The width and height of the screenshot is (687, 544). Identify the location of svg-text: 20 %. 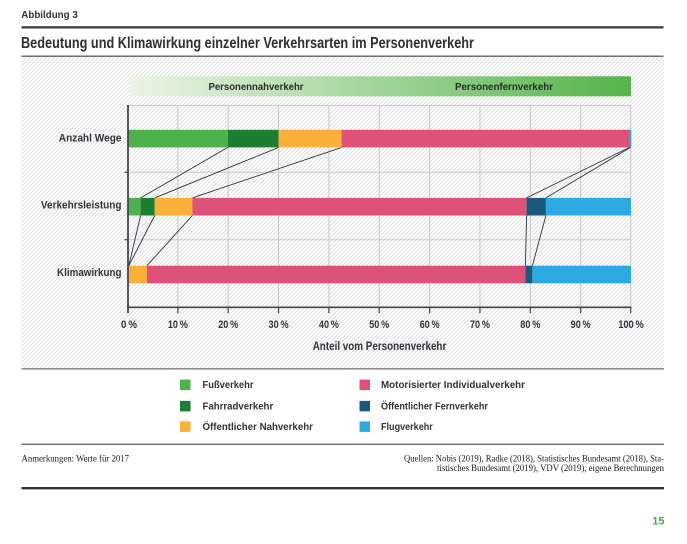
(228, 325).